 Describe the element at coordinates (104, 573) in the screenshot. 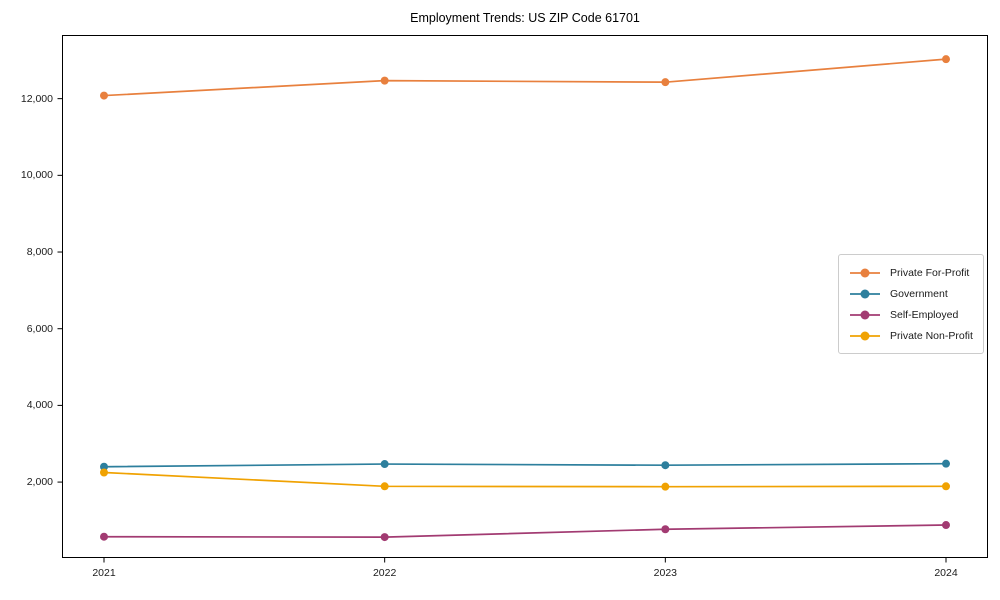

I see `x-tick-label: 2021` at that location.